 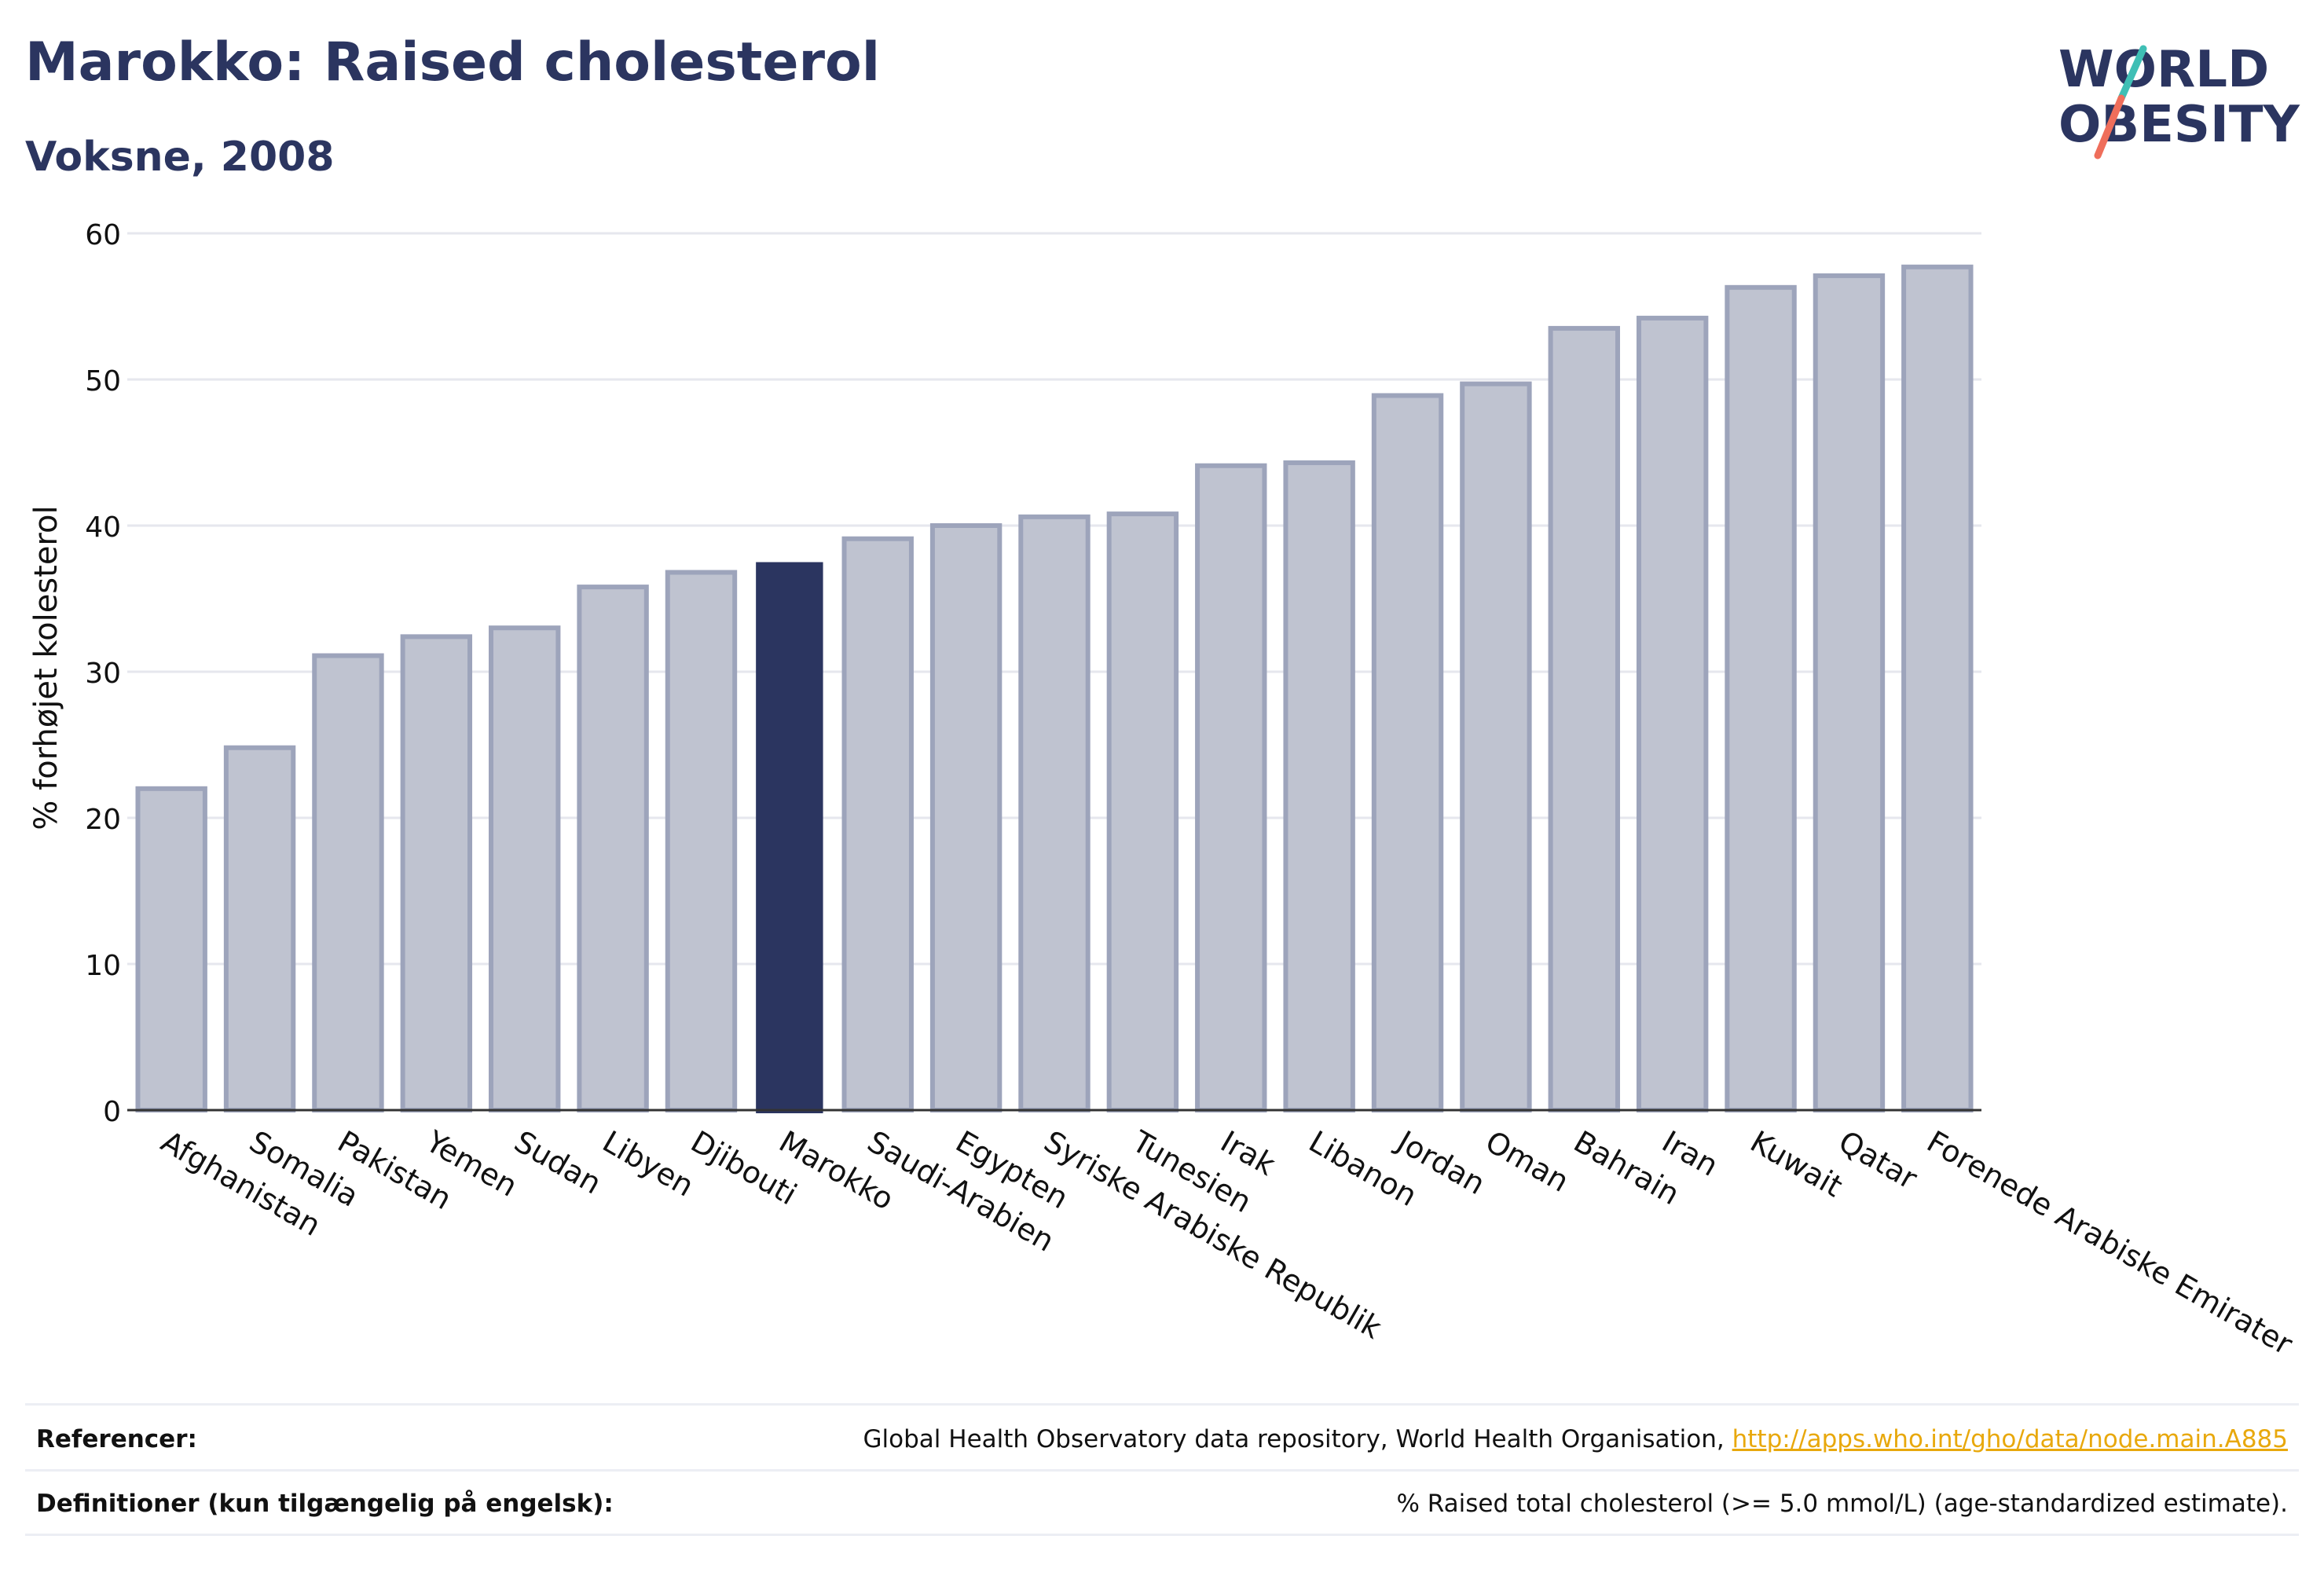 What do you see at coordinates (2163, 70) in the screenshot?
I see `logo-line1: WORLD` at bounding box center [2163, 70].